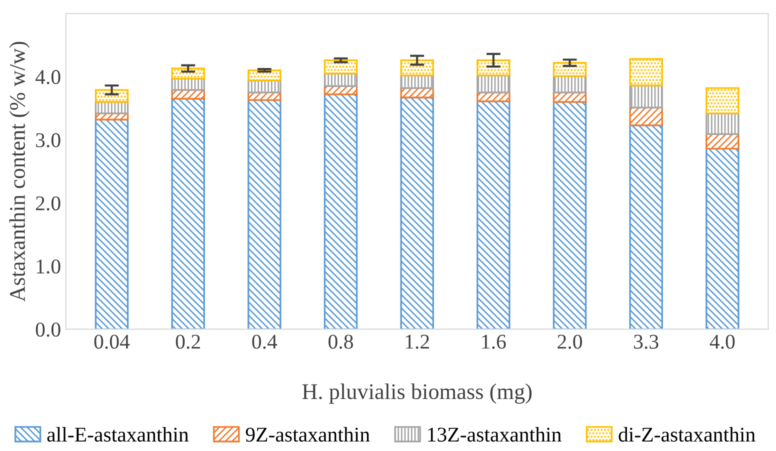 The width and height of the screenshot is (776, 451). Describe the element at coordinates (722, 341) in the screenshot. I see `x-tick-label: 4.0` at that location.